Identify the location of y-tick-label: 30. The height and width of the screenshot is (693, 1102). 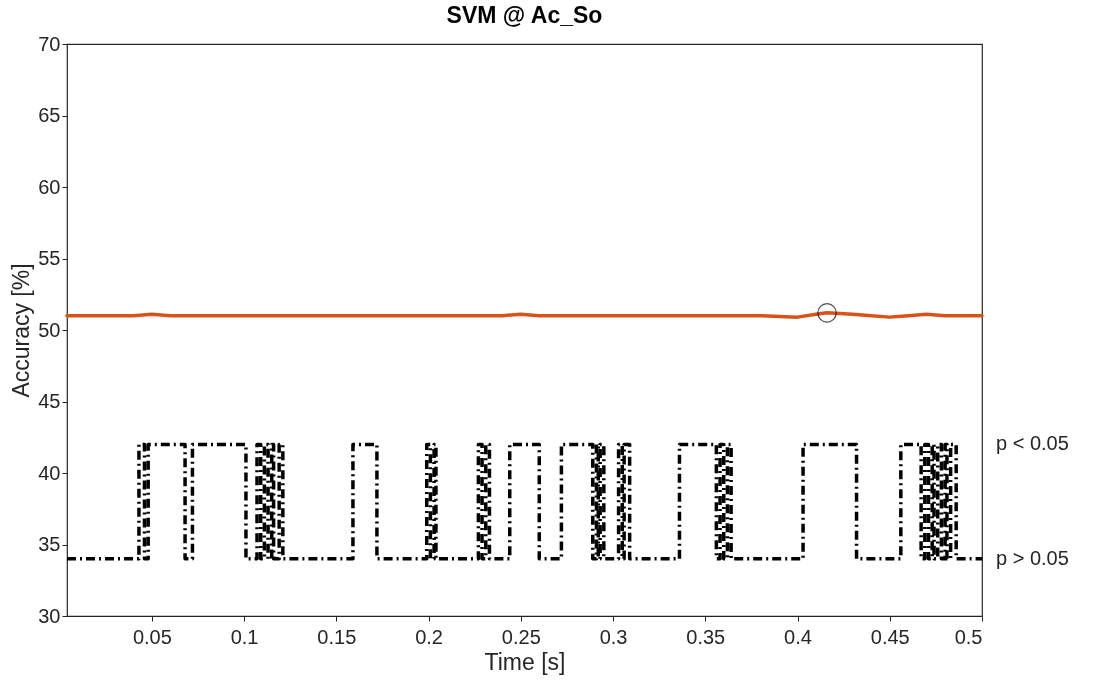
(49, 615).